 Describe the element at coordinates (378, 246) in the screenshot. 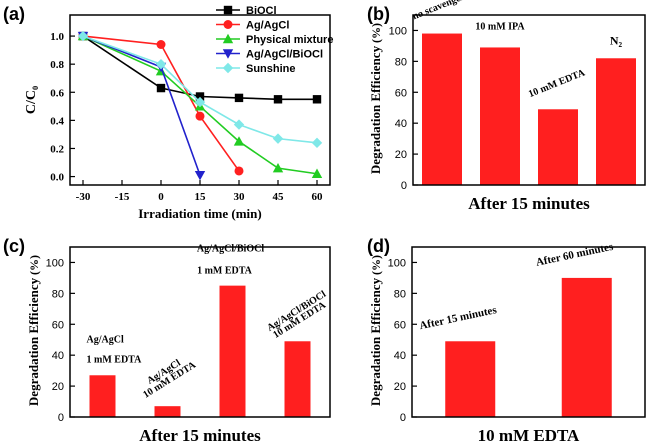

I see `panel-label-d: (d)` at that location.